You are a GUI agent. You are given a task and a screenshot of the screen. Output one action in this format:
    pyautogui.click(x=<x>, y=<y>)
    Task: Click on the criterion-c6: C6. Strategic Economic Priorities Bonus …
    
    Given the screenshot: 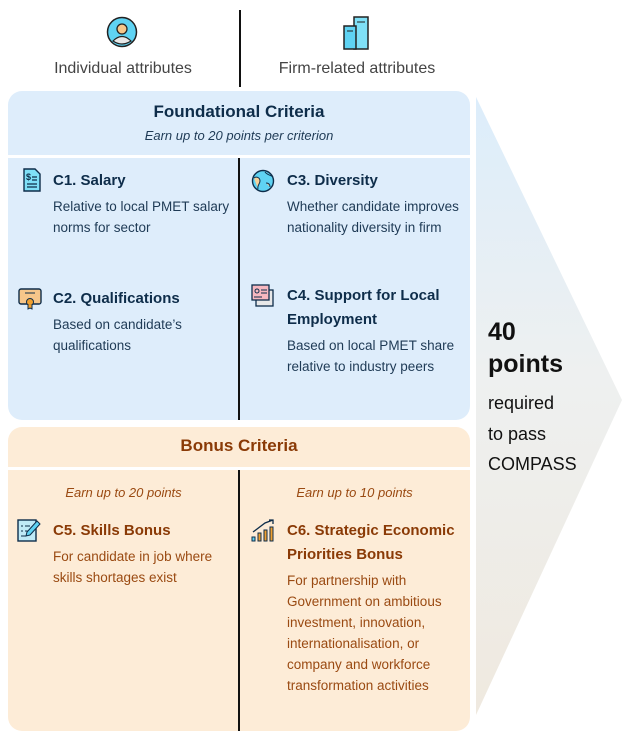 What is the action you would take?
    pyautogui.click(x=377, y=607)
    